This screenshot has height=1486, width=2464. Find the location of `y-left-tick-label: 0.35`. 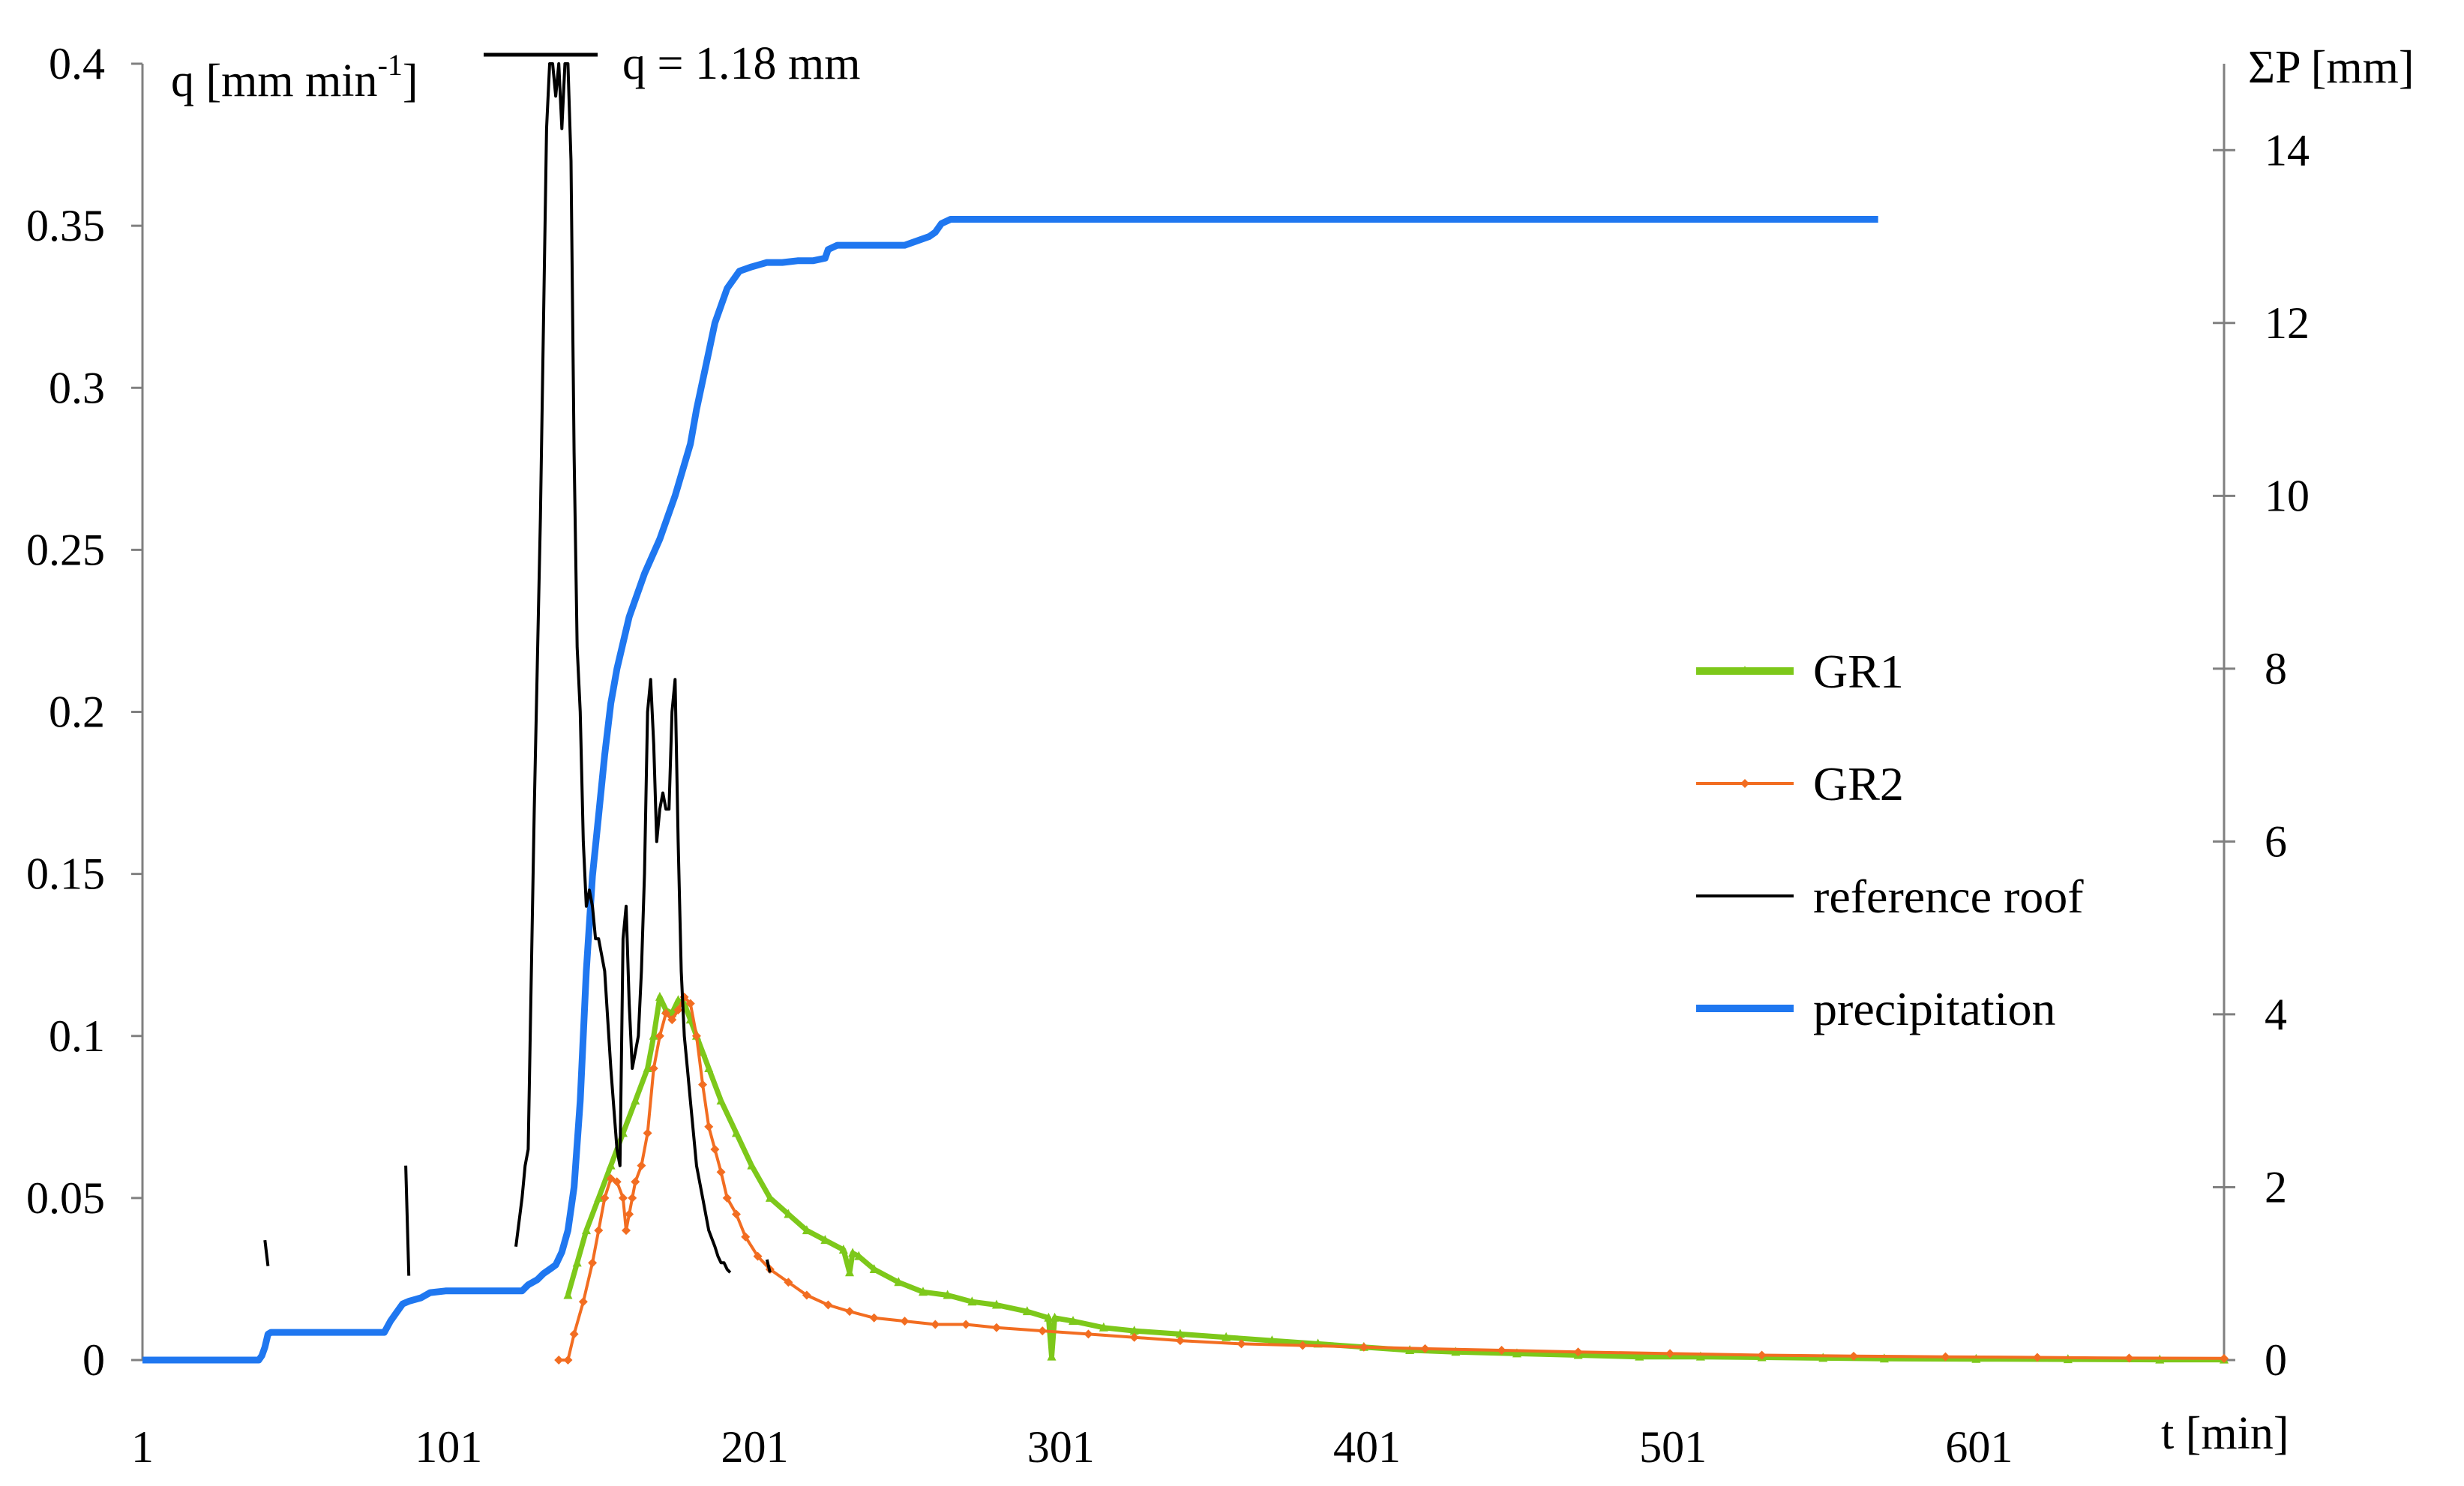

y-left-tick-label: 0.35 is located at coordinates (65, 225).